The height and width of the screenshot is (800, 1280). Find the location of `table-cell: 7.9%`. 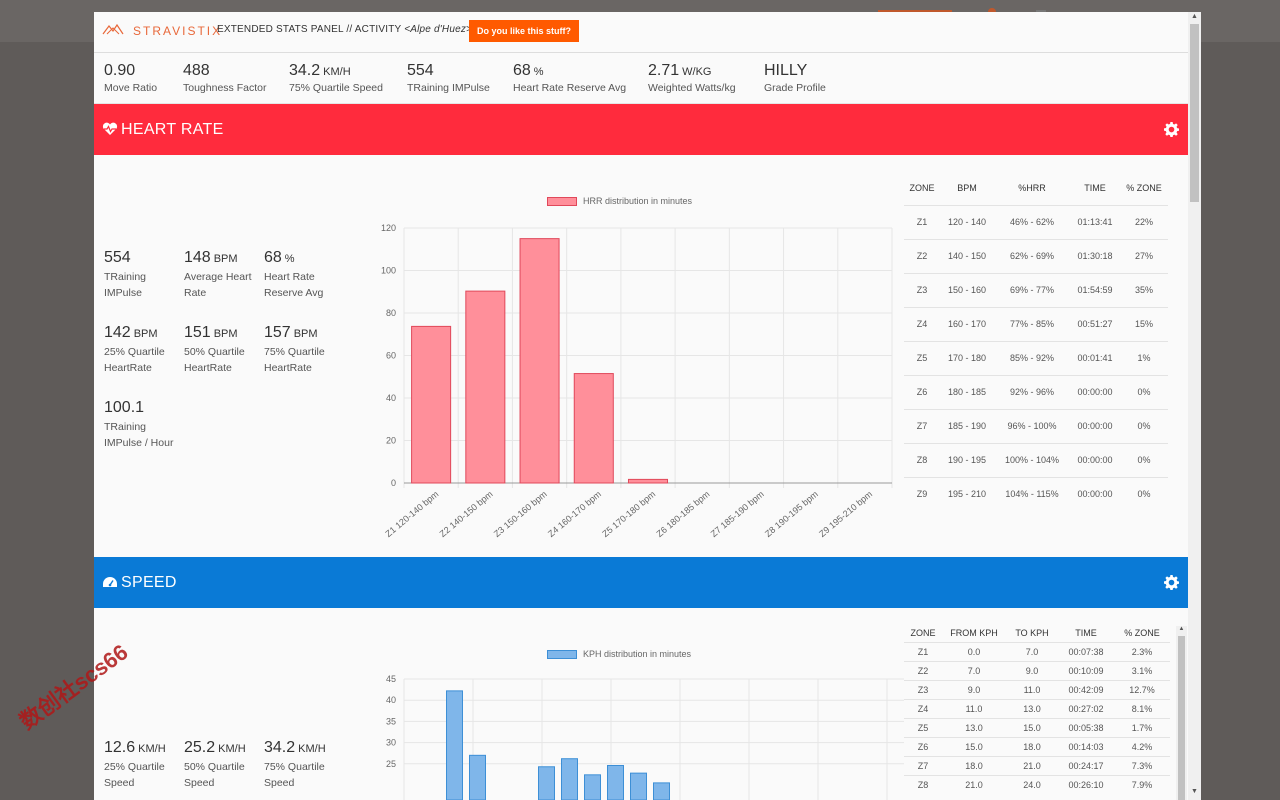

table-cell: 7.9% is located at coordinates (1142, 784).